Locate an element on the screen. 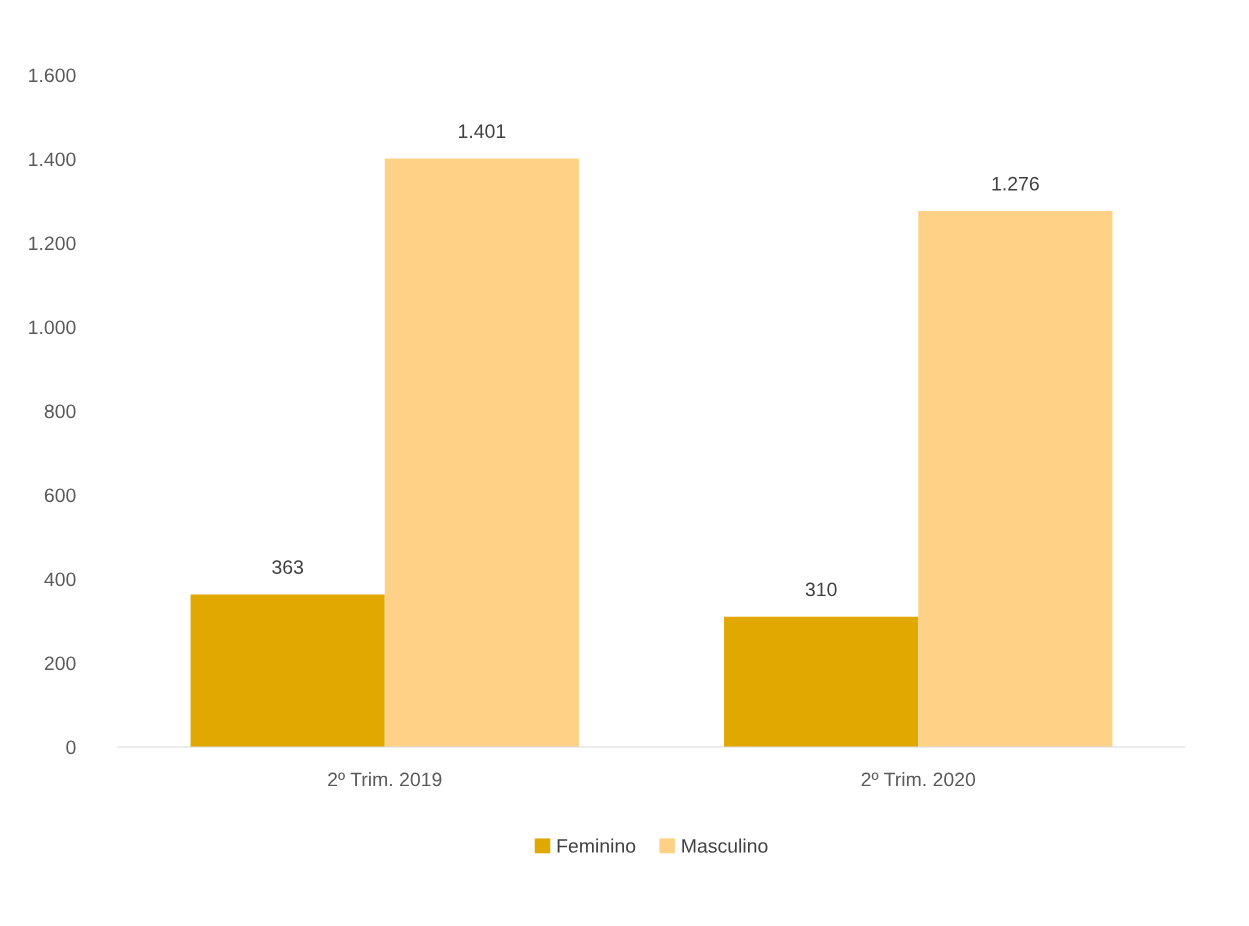  y-tick-label: 400 is located at coordinates (60, 579).